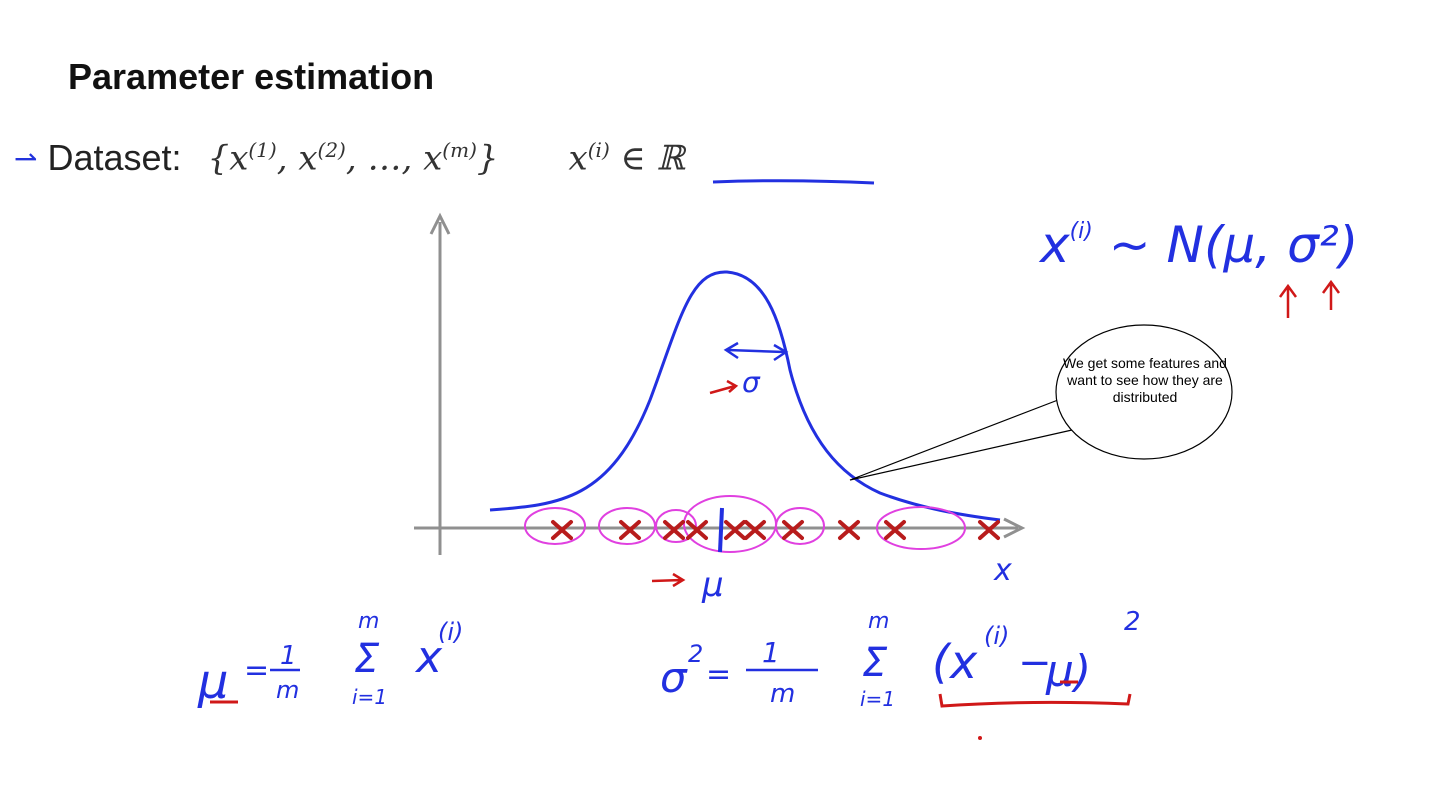 The width and height of the screenshot is (1446, 796). I want to click on x-axis-label: x, so click(1002, 570).